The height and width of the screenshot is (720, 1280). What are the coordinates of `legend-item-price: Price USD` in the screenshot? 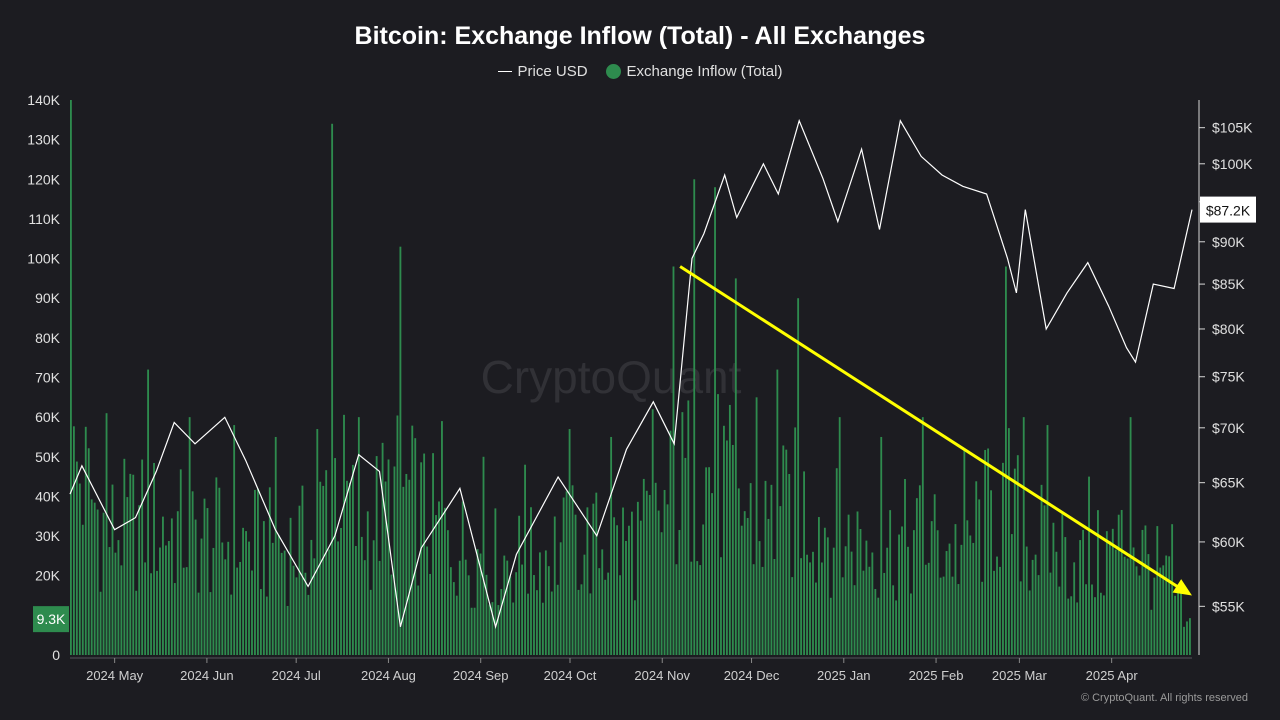 It's located at (542, 71).